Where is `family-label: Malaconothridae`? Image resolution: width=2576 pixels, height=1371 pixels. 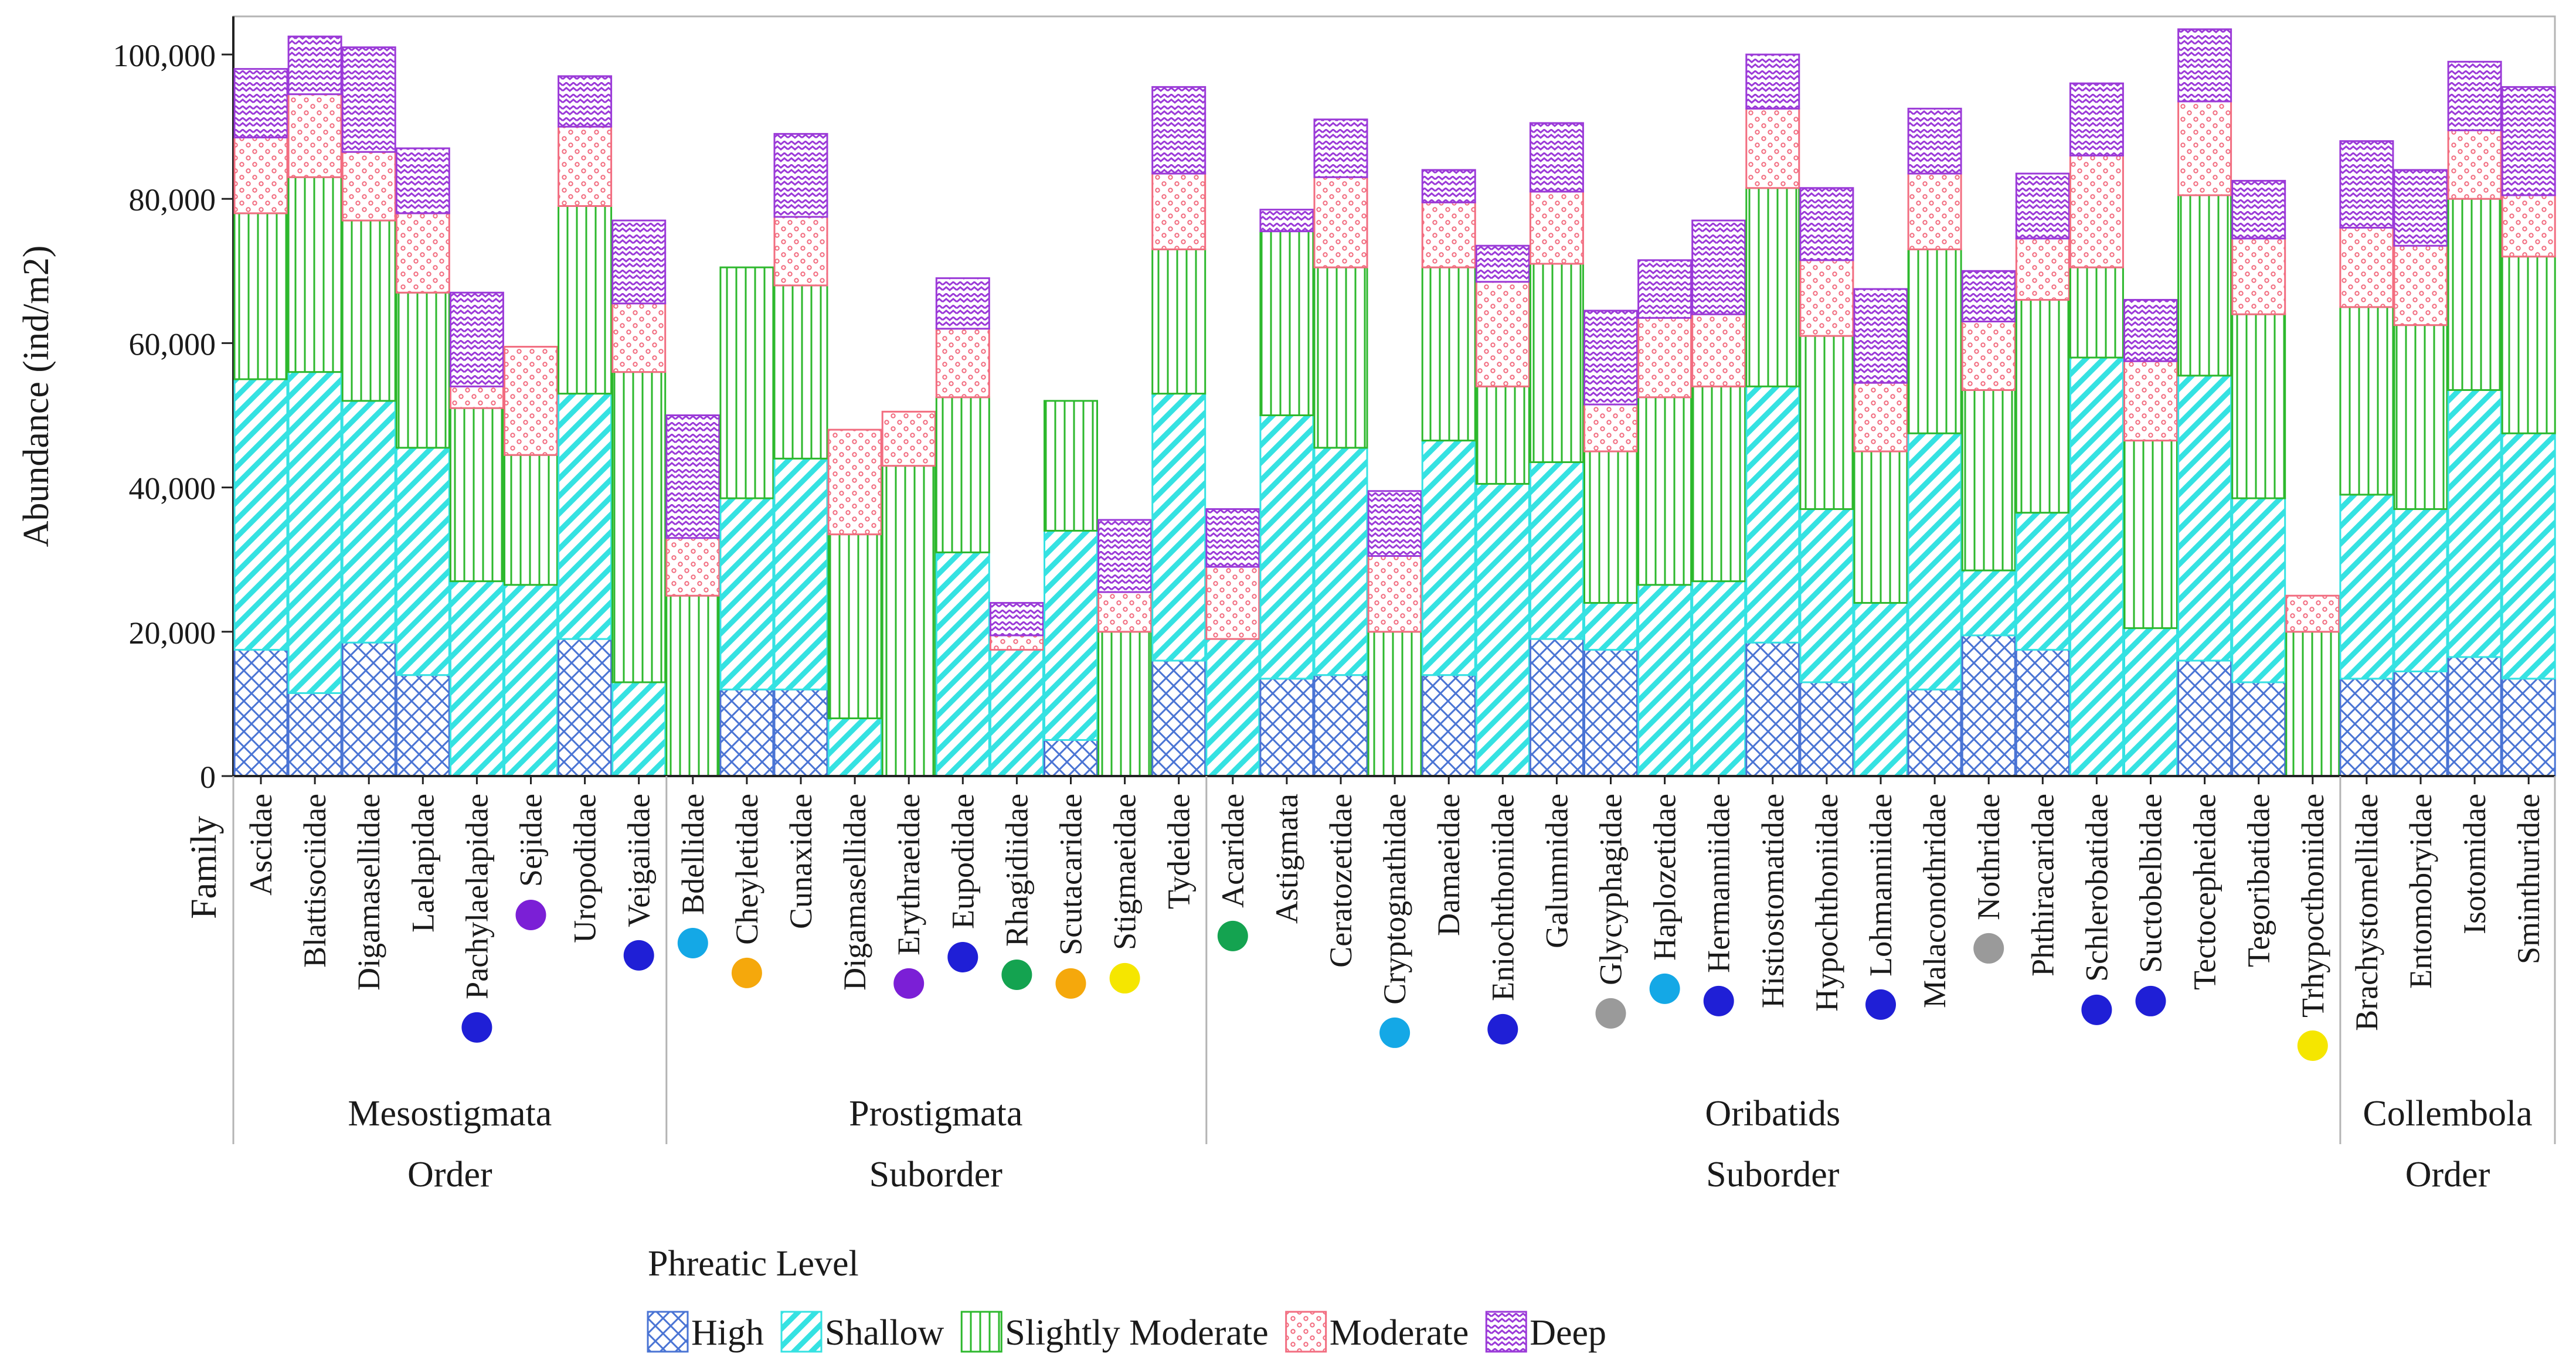 family-label: Malaconothridae is located at coordinates (1935, 901).